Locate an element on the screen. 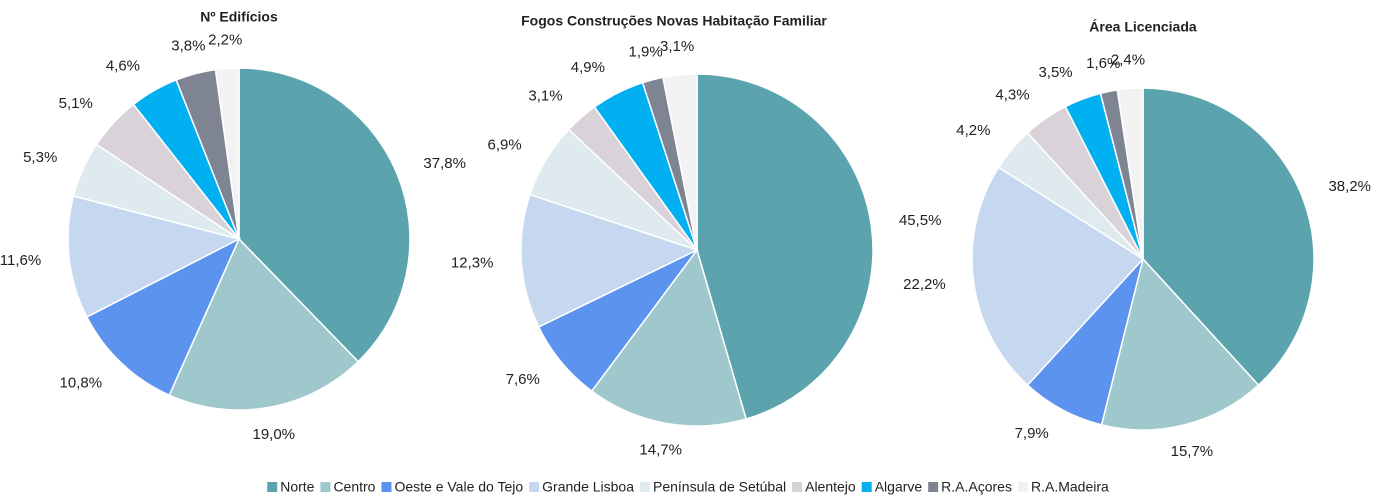  legend-label: Grande Lisboa is located at coordinates (588, 487).